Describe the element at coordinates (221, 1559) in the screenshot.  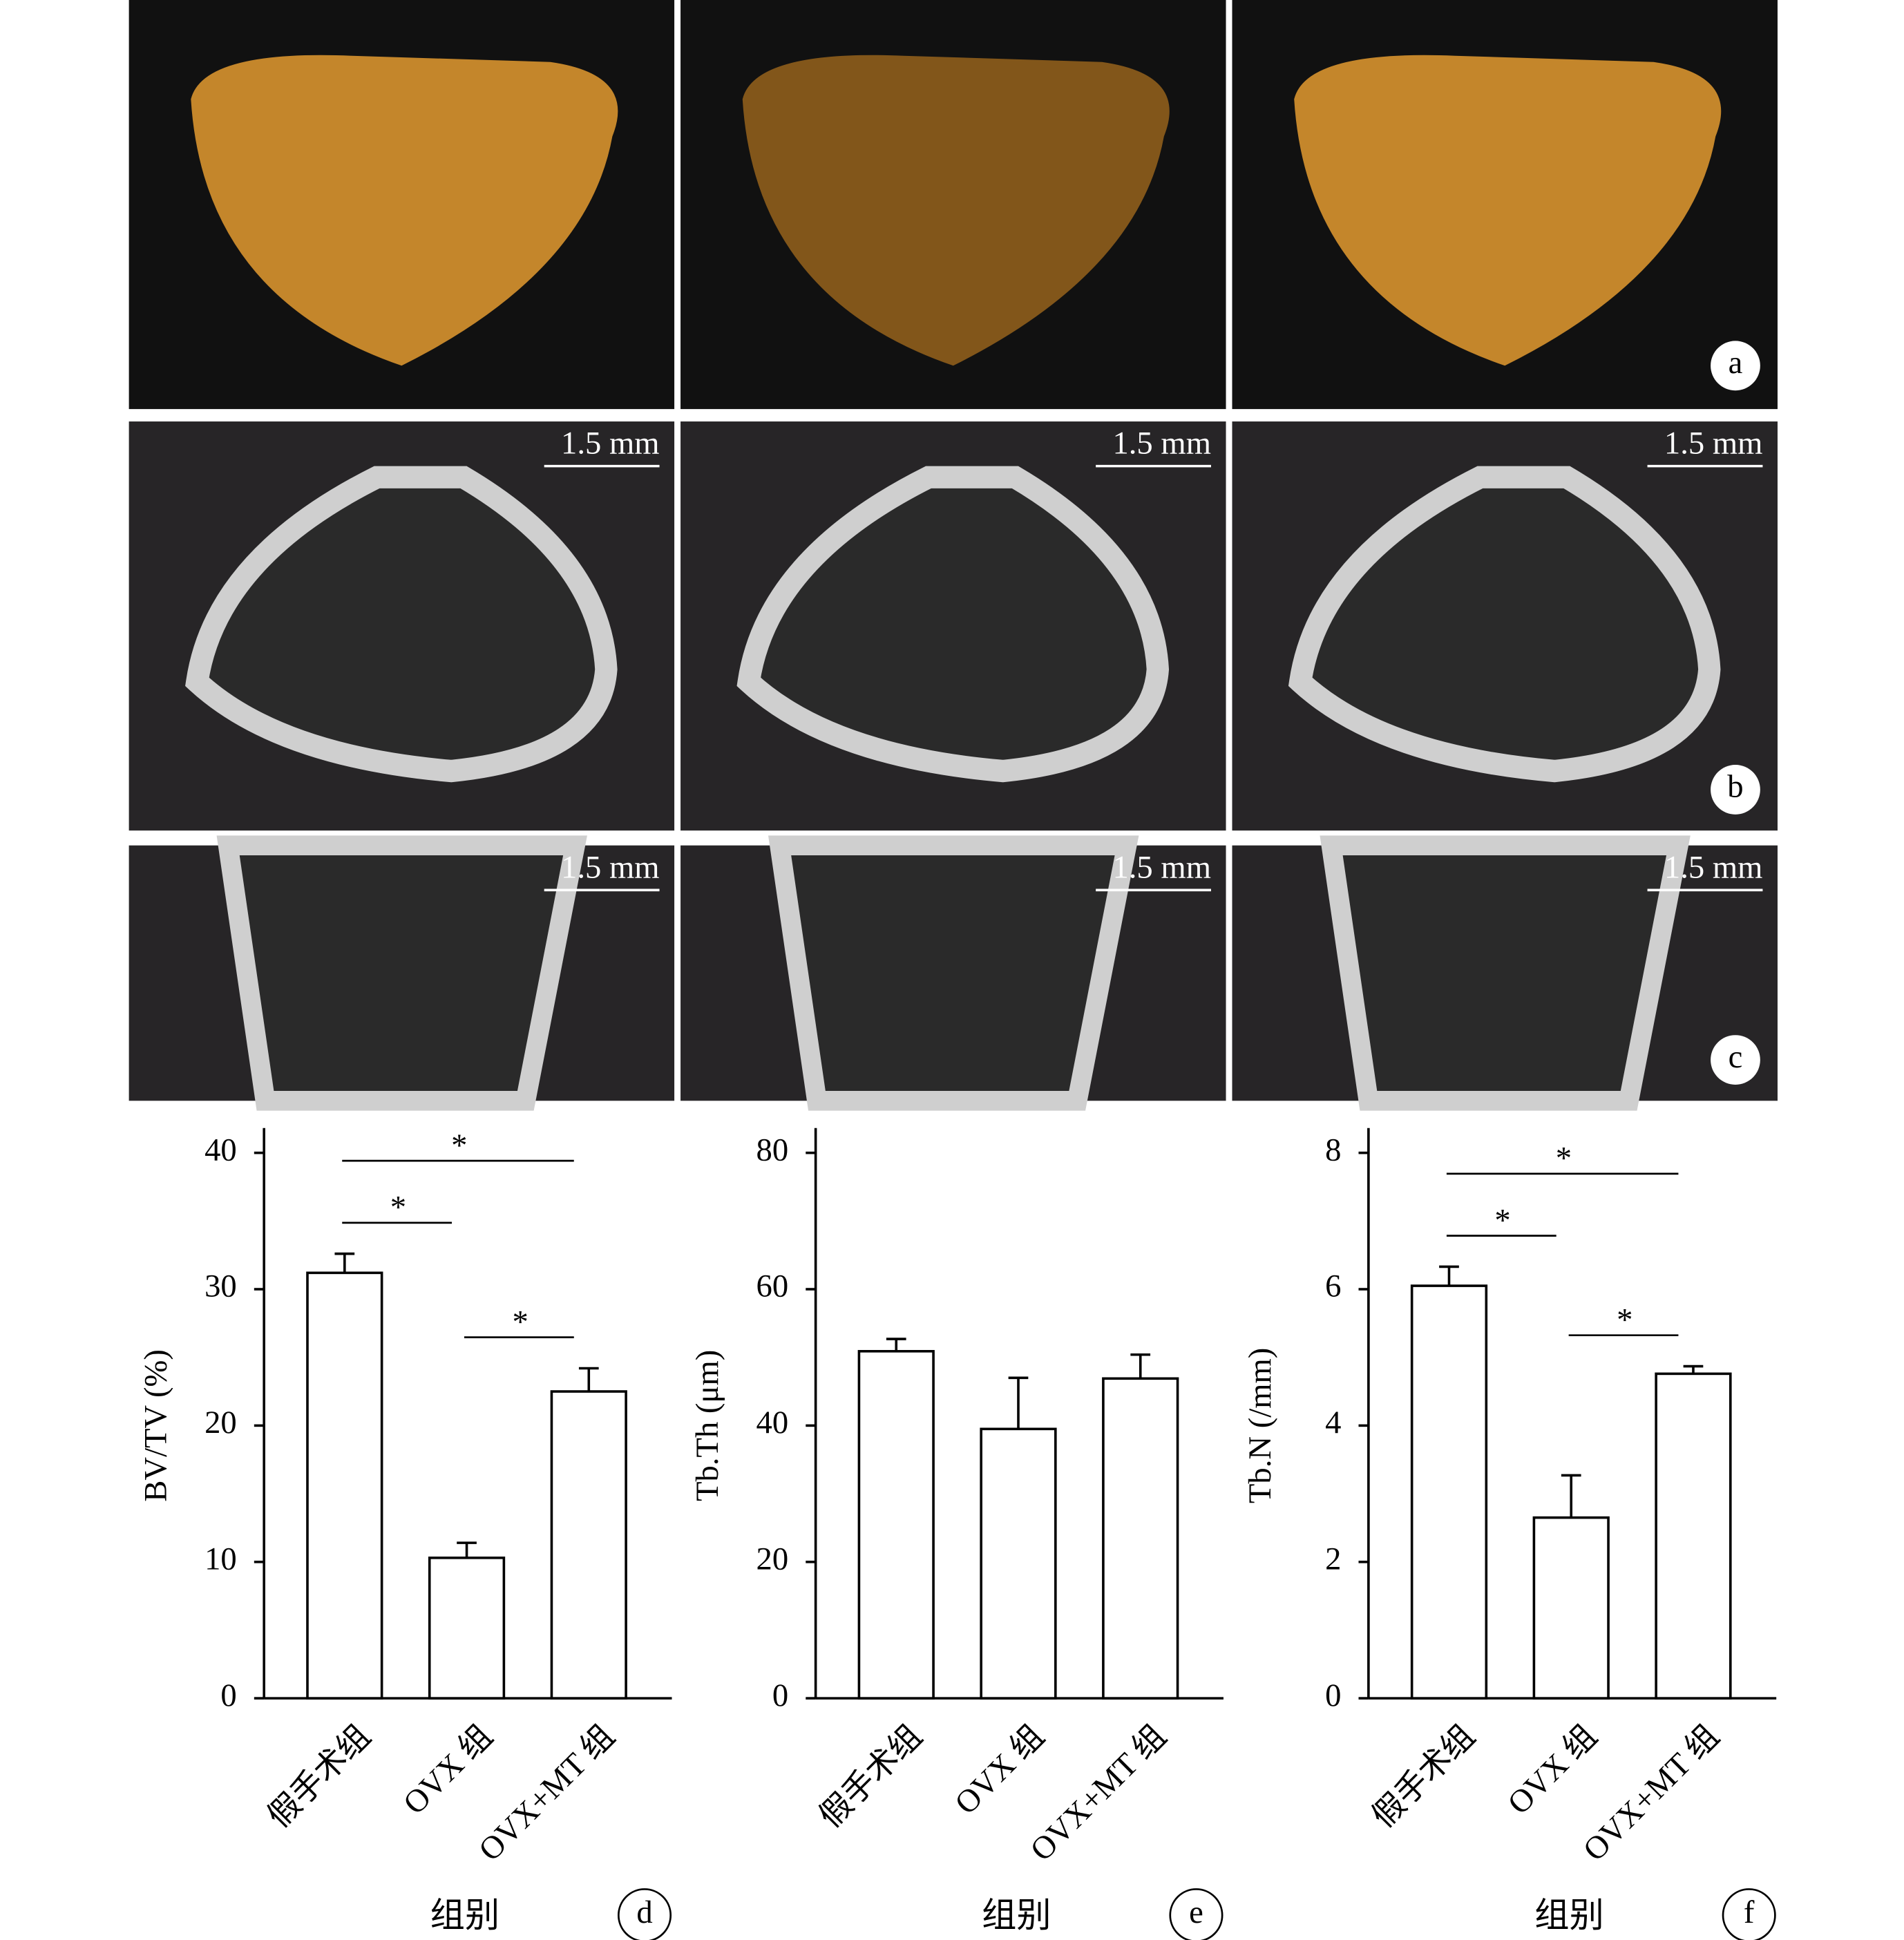
I see `y-tick-label: 10` at that location.